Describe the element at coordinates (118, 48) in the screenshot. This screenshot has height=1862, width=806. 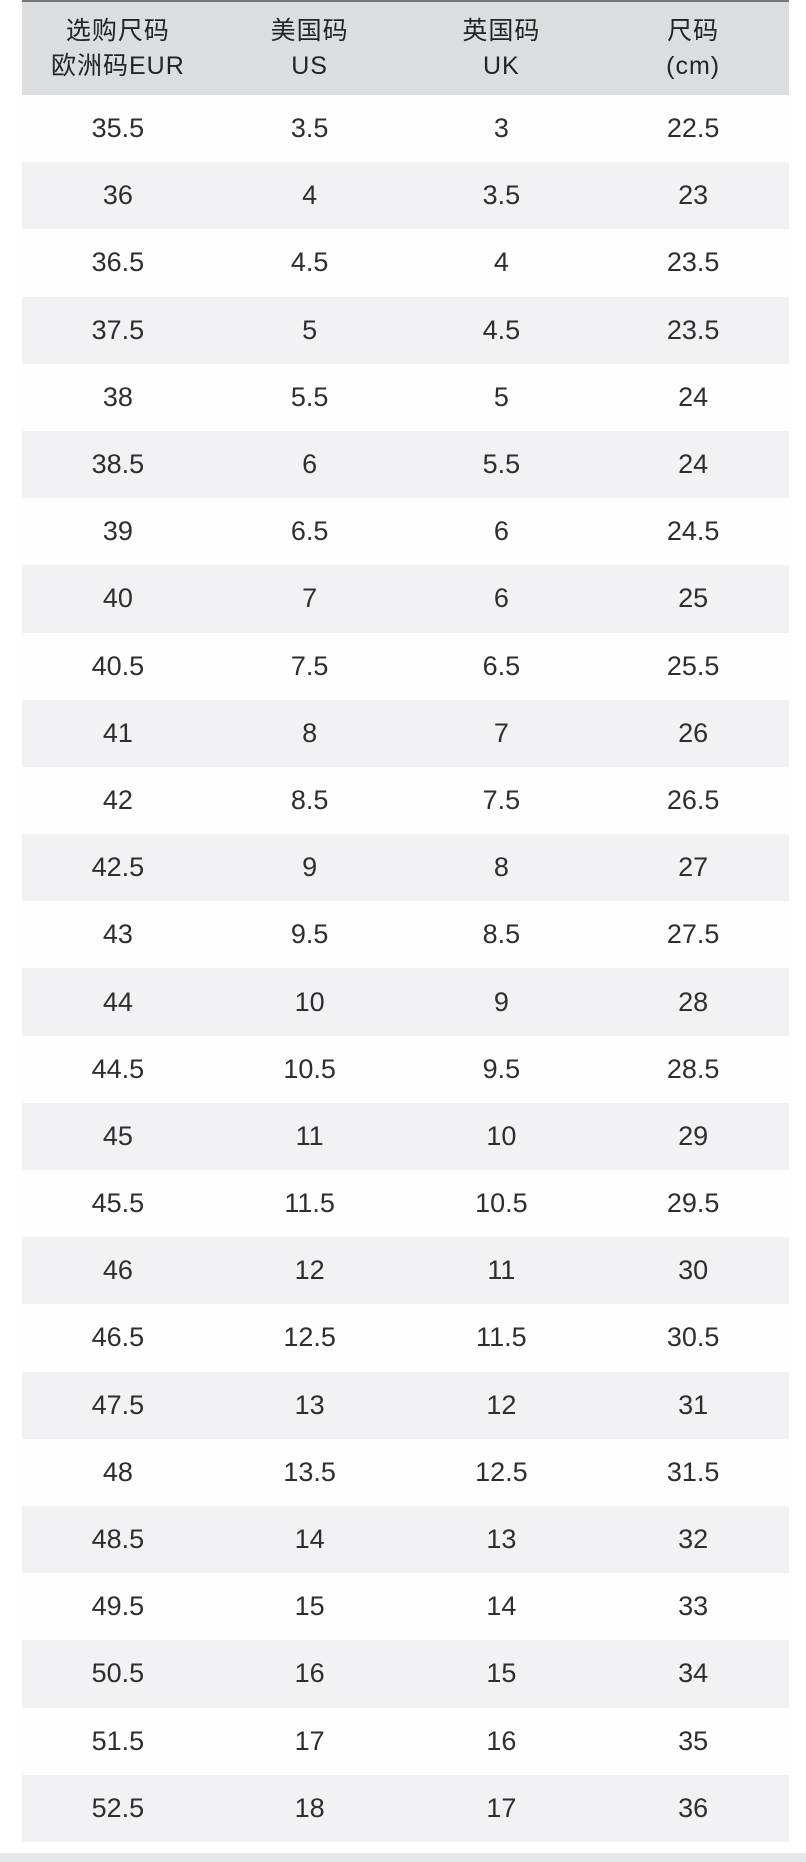
I see `column-header-eur: 选购尺码 欧洲码EUR` at that location.